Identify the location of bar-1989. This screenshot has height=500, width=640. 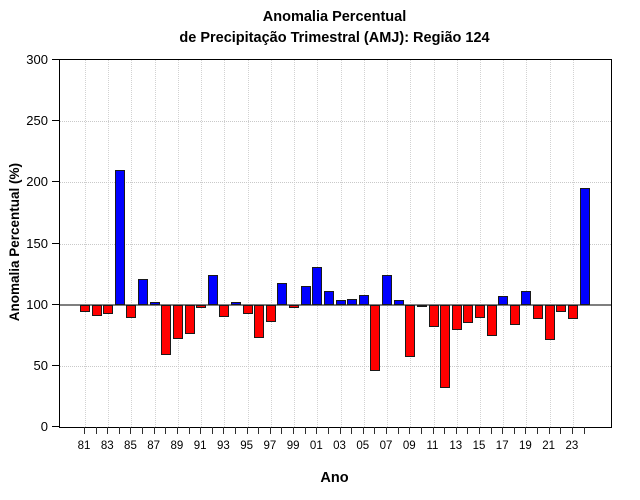
(177, 321).